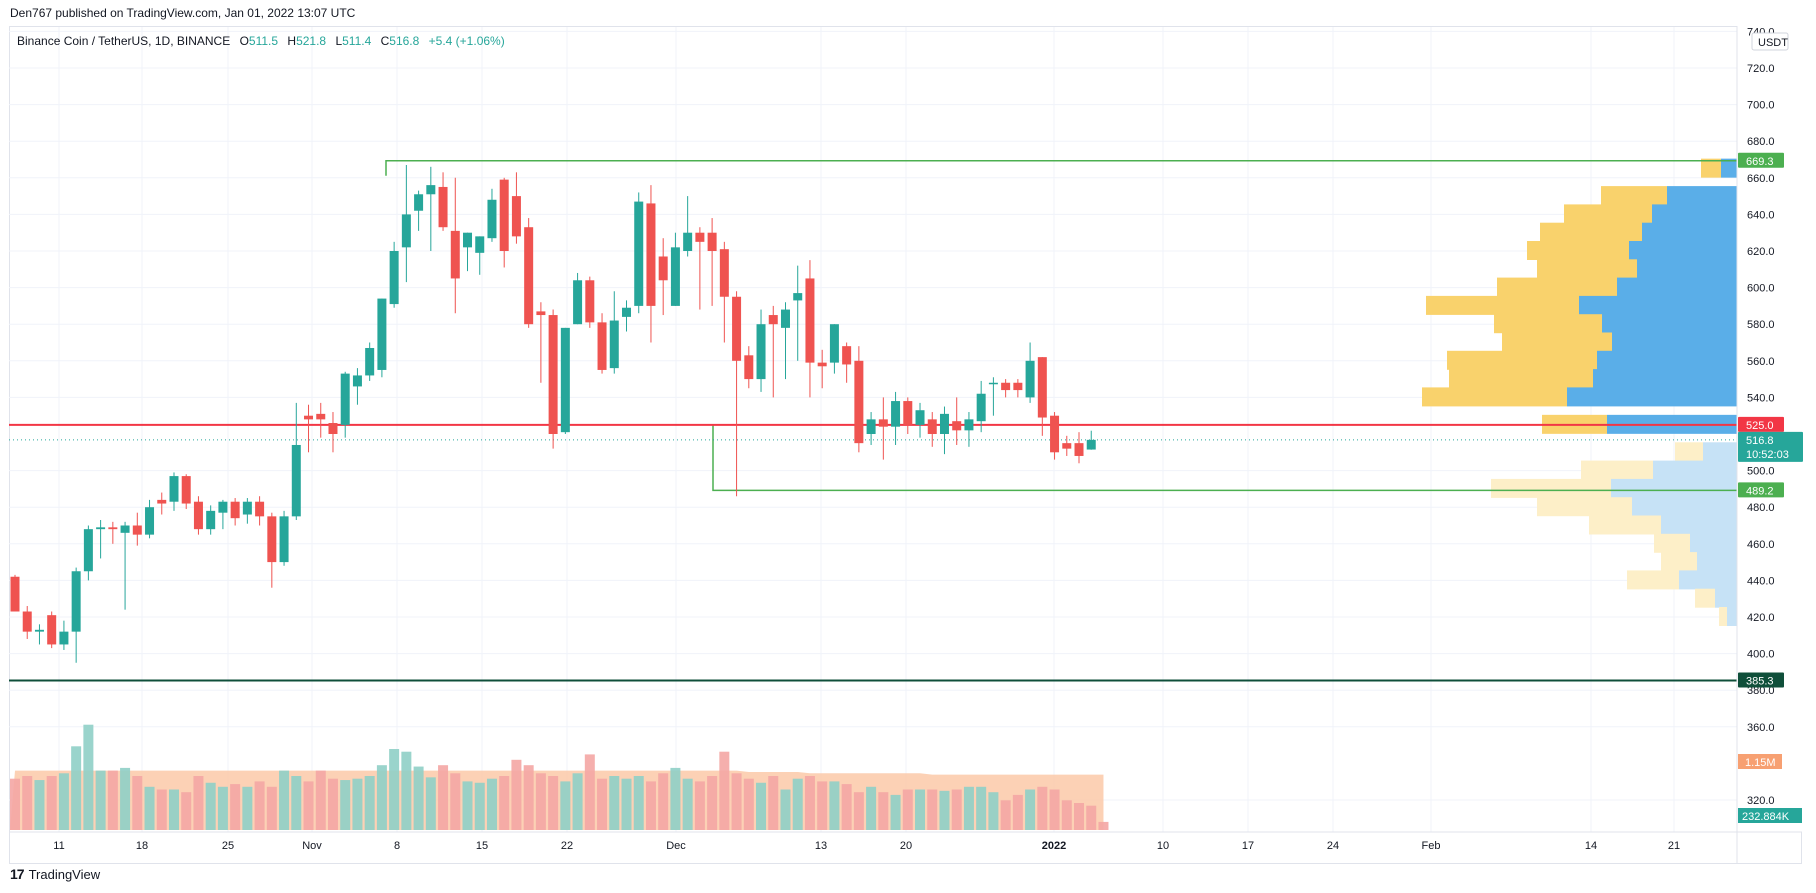 Image resolution: width=1816 pixels, height=893 pixels. Describe the element at coordinates (1760, 426) in the screenshot. I see `level-label: 525.0` at that location.